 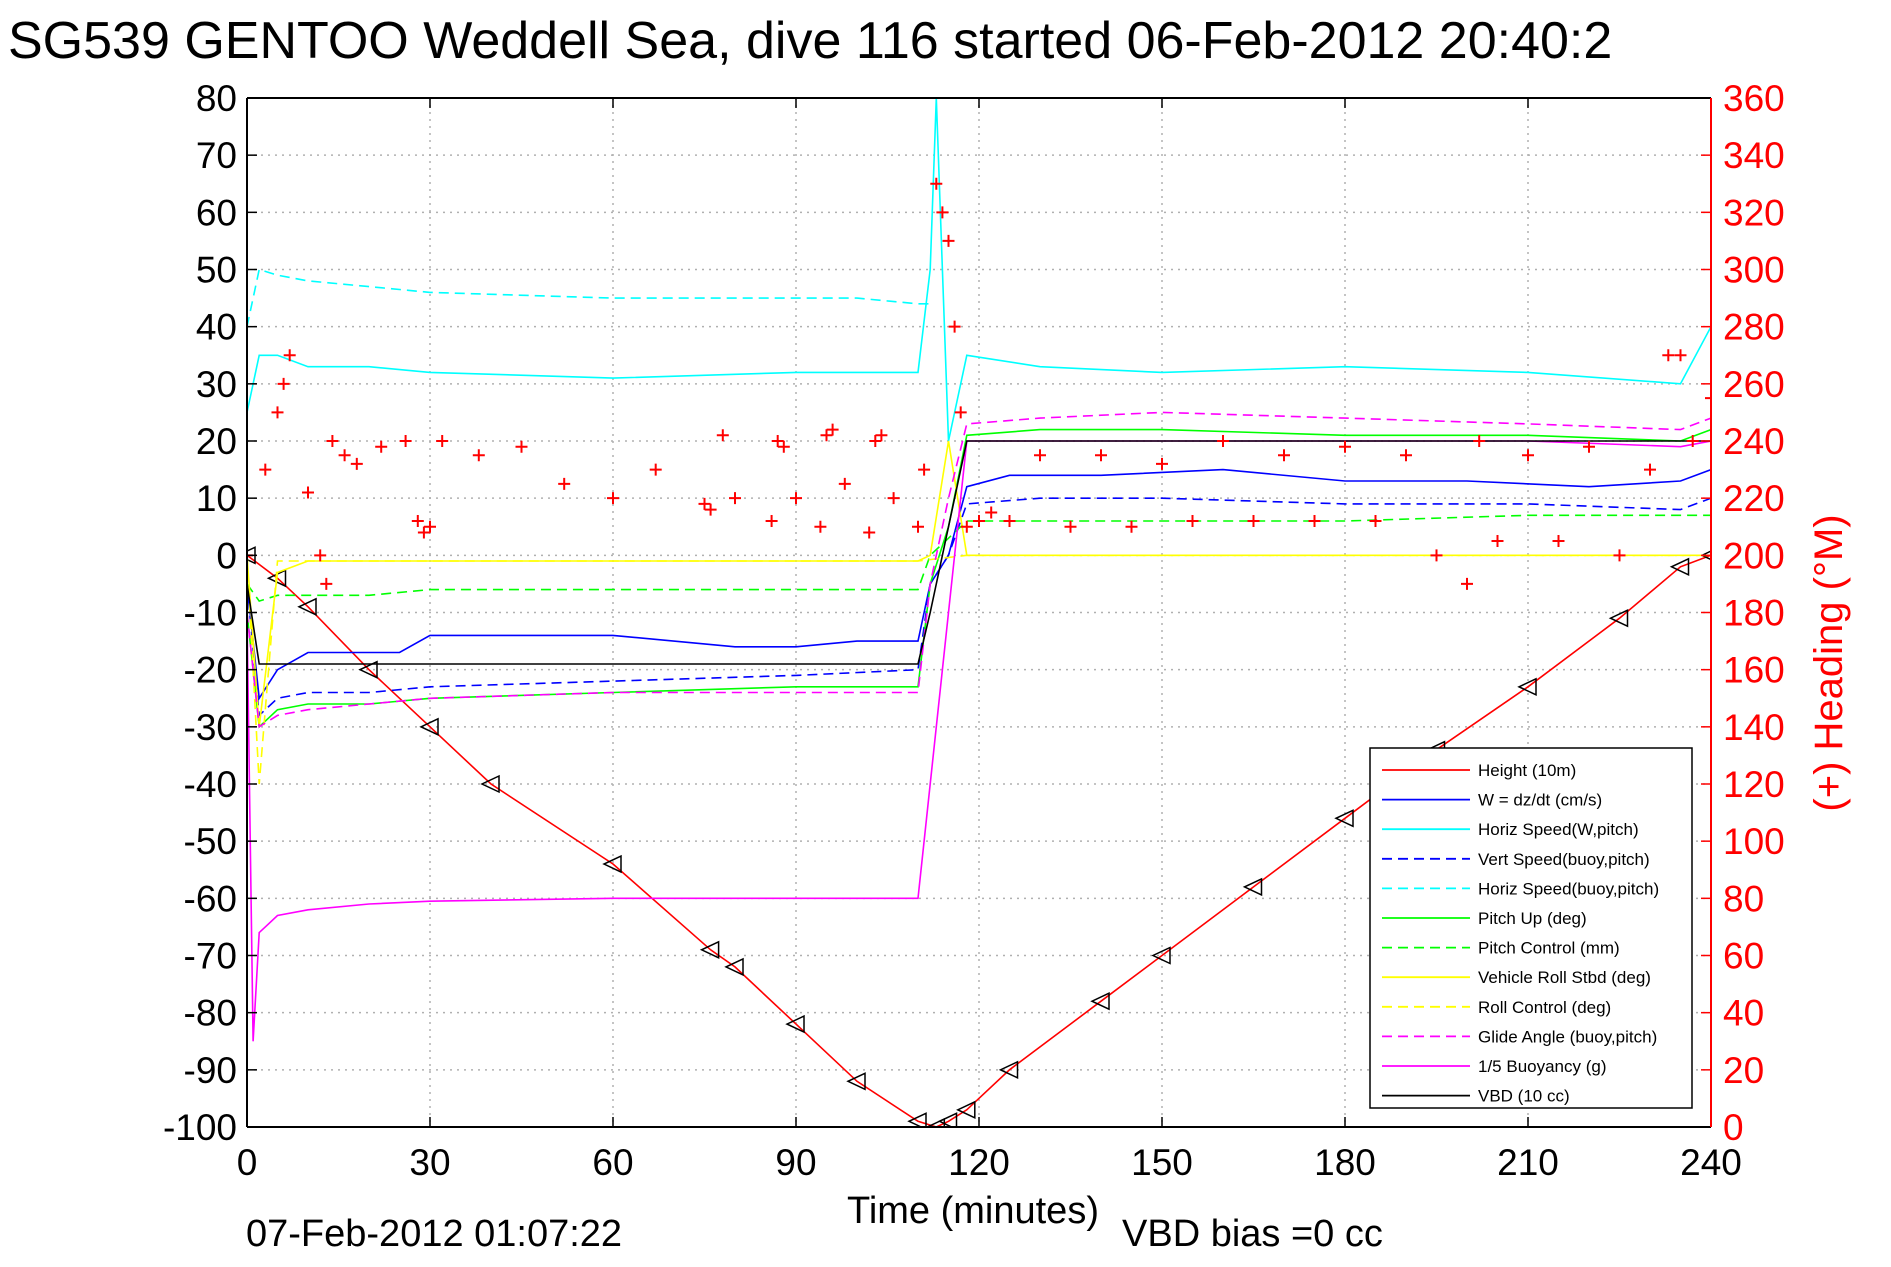 What do you see at coordinates (1743, 1070) in the screenshot?
I see `y2-tick-label: 20` at bounding box center [1743, 1070].